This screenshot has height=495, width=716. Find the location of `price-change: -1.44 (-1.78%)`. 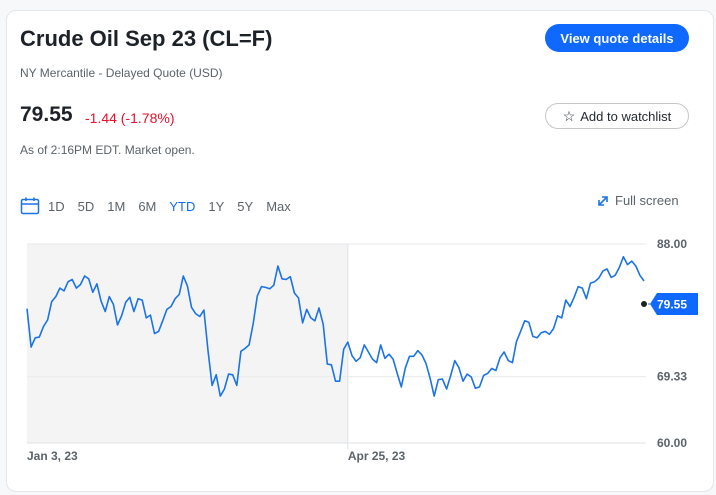

price-change: -1.44 (-1.78%) is located at coordinates (130, 118).